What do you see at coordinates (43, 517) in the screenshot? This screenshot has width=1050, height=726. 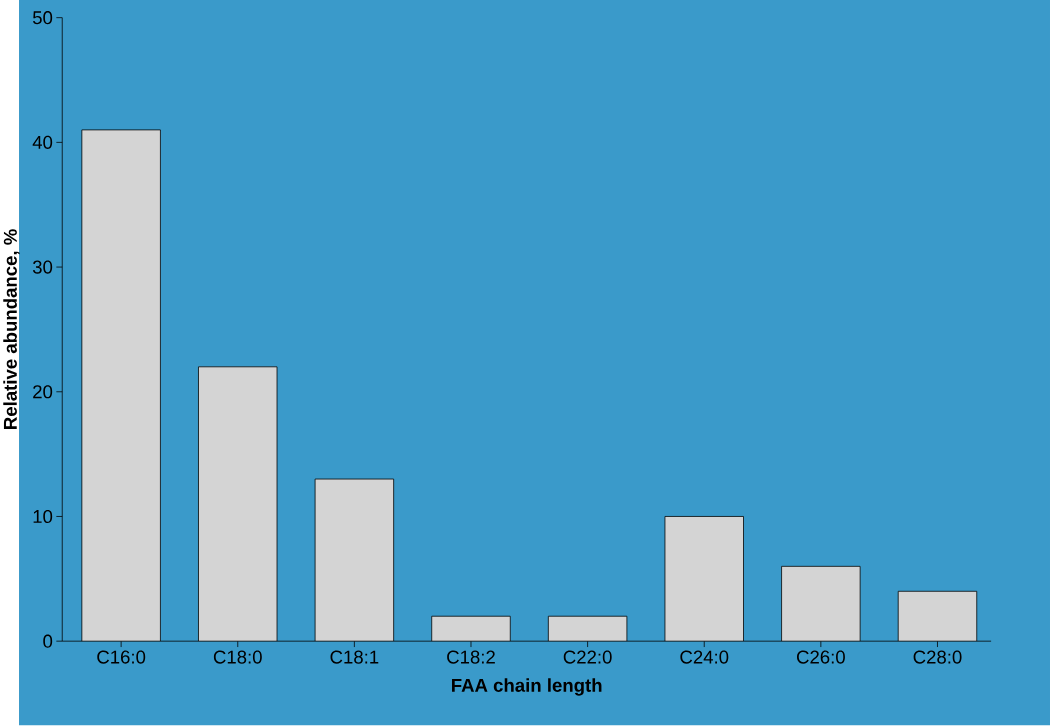 I see `y-tick-label: 10` at bounding box center [43, 517].